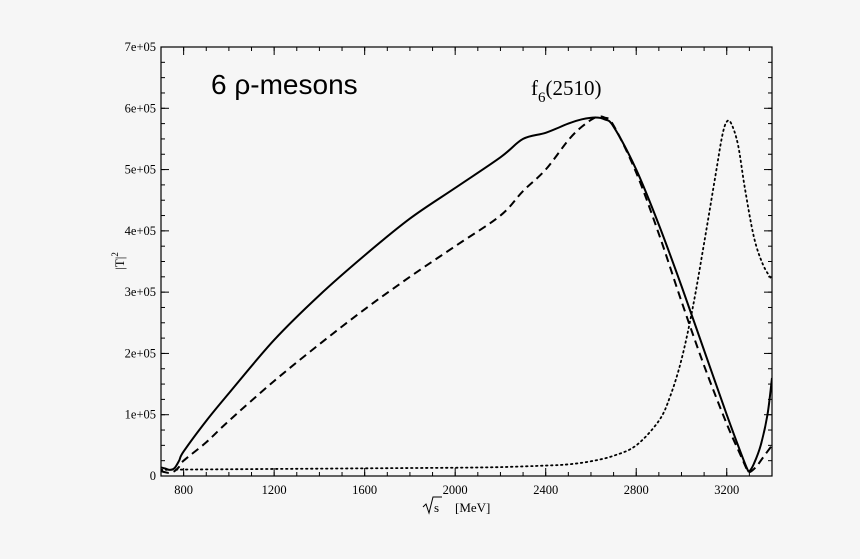  Describe the element at coordinates (472, 507) in the screenshot. I see `svg-text: [MeV]` at that location.